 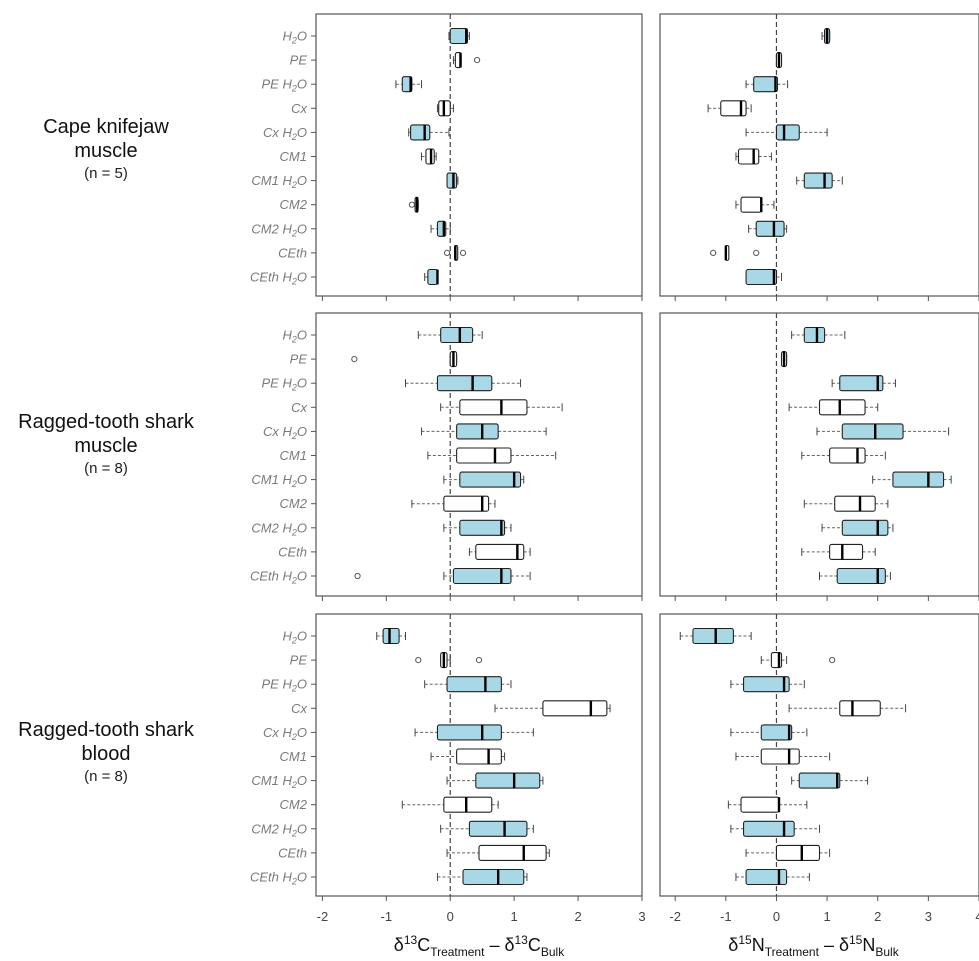 What do you see at coordinates (284, 685) in the screenshot?
I see `category-label: PE H2O` at bounding box center [284, 685].